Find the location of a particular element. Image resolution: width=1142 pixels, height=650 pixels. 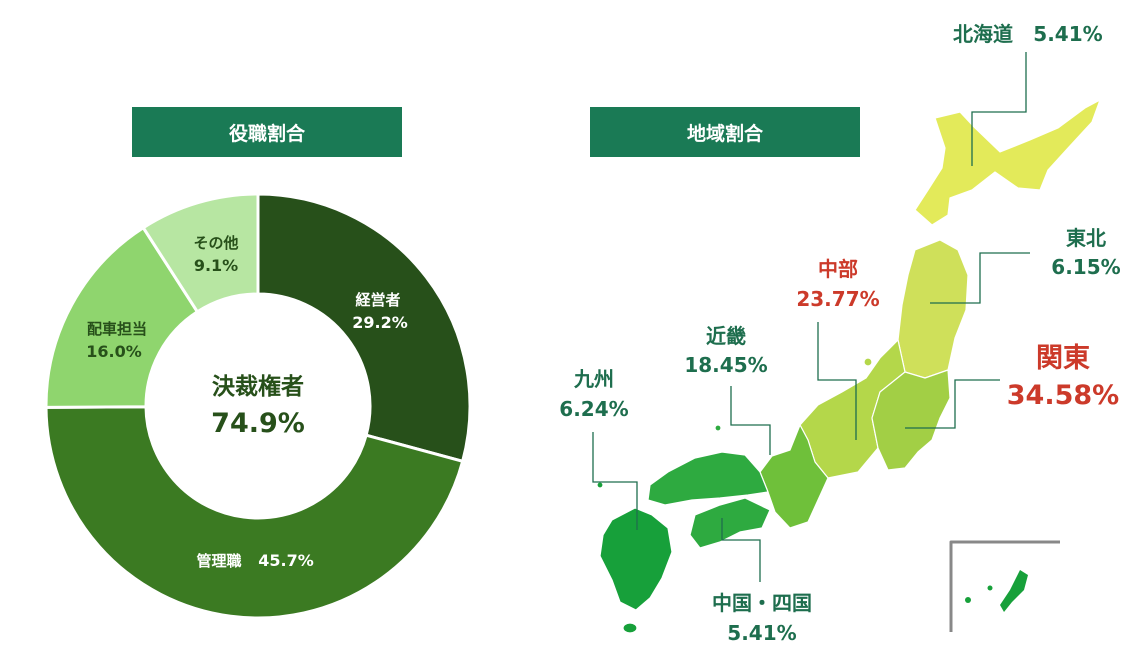

map-island-tsushima is located at coordinates (600, 485).